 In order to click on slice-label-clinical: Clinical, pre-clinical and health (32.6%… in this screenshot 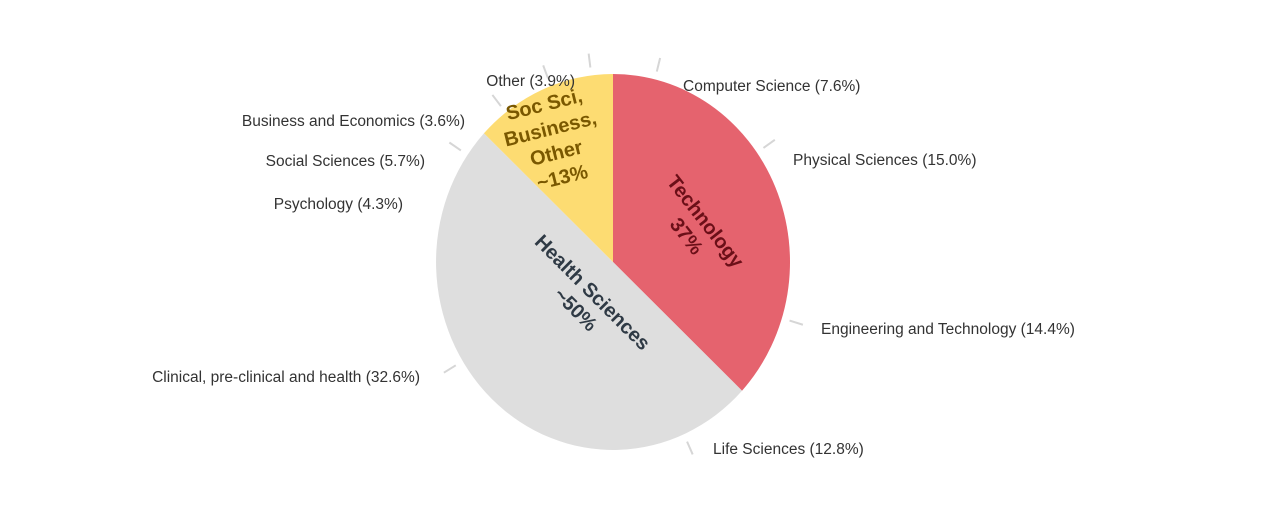, I will do `click(286, 377)`.